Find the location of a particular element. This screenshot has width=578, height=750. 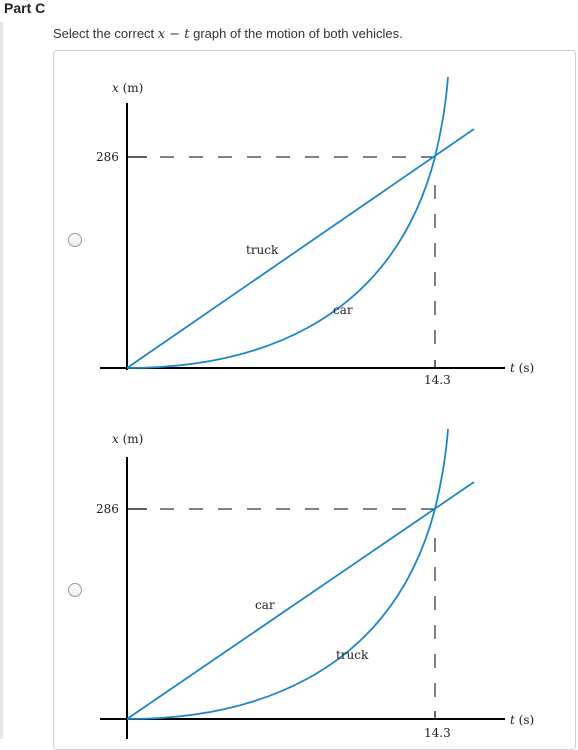

question-suffix: graph of the motion of both vehicles. is located at coordinates (296, 33).